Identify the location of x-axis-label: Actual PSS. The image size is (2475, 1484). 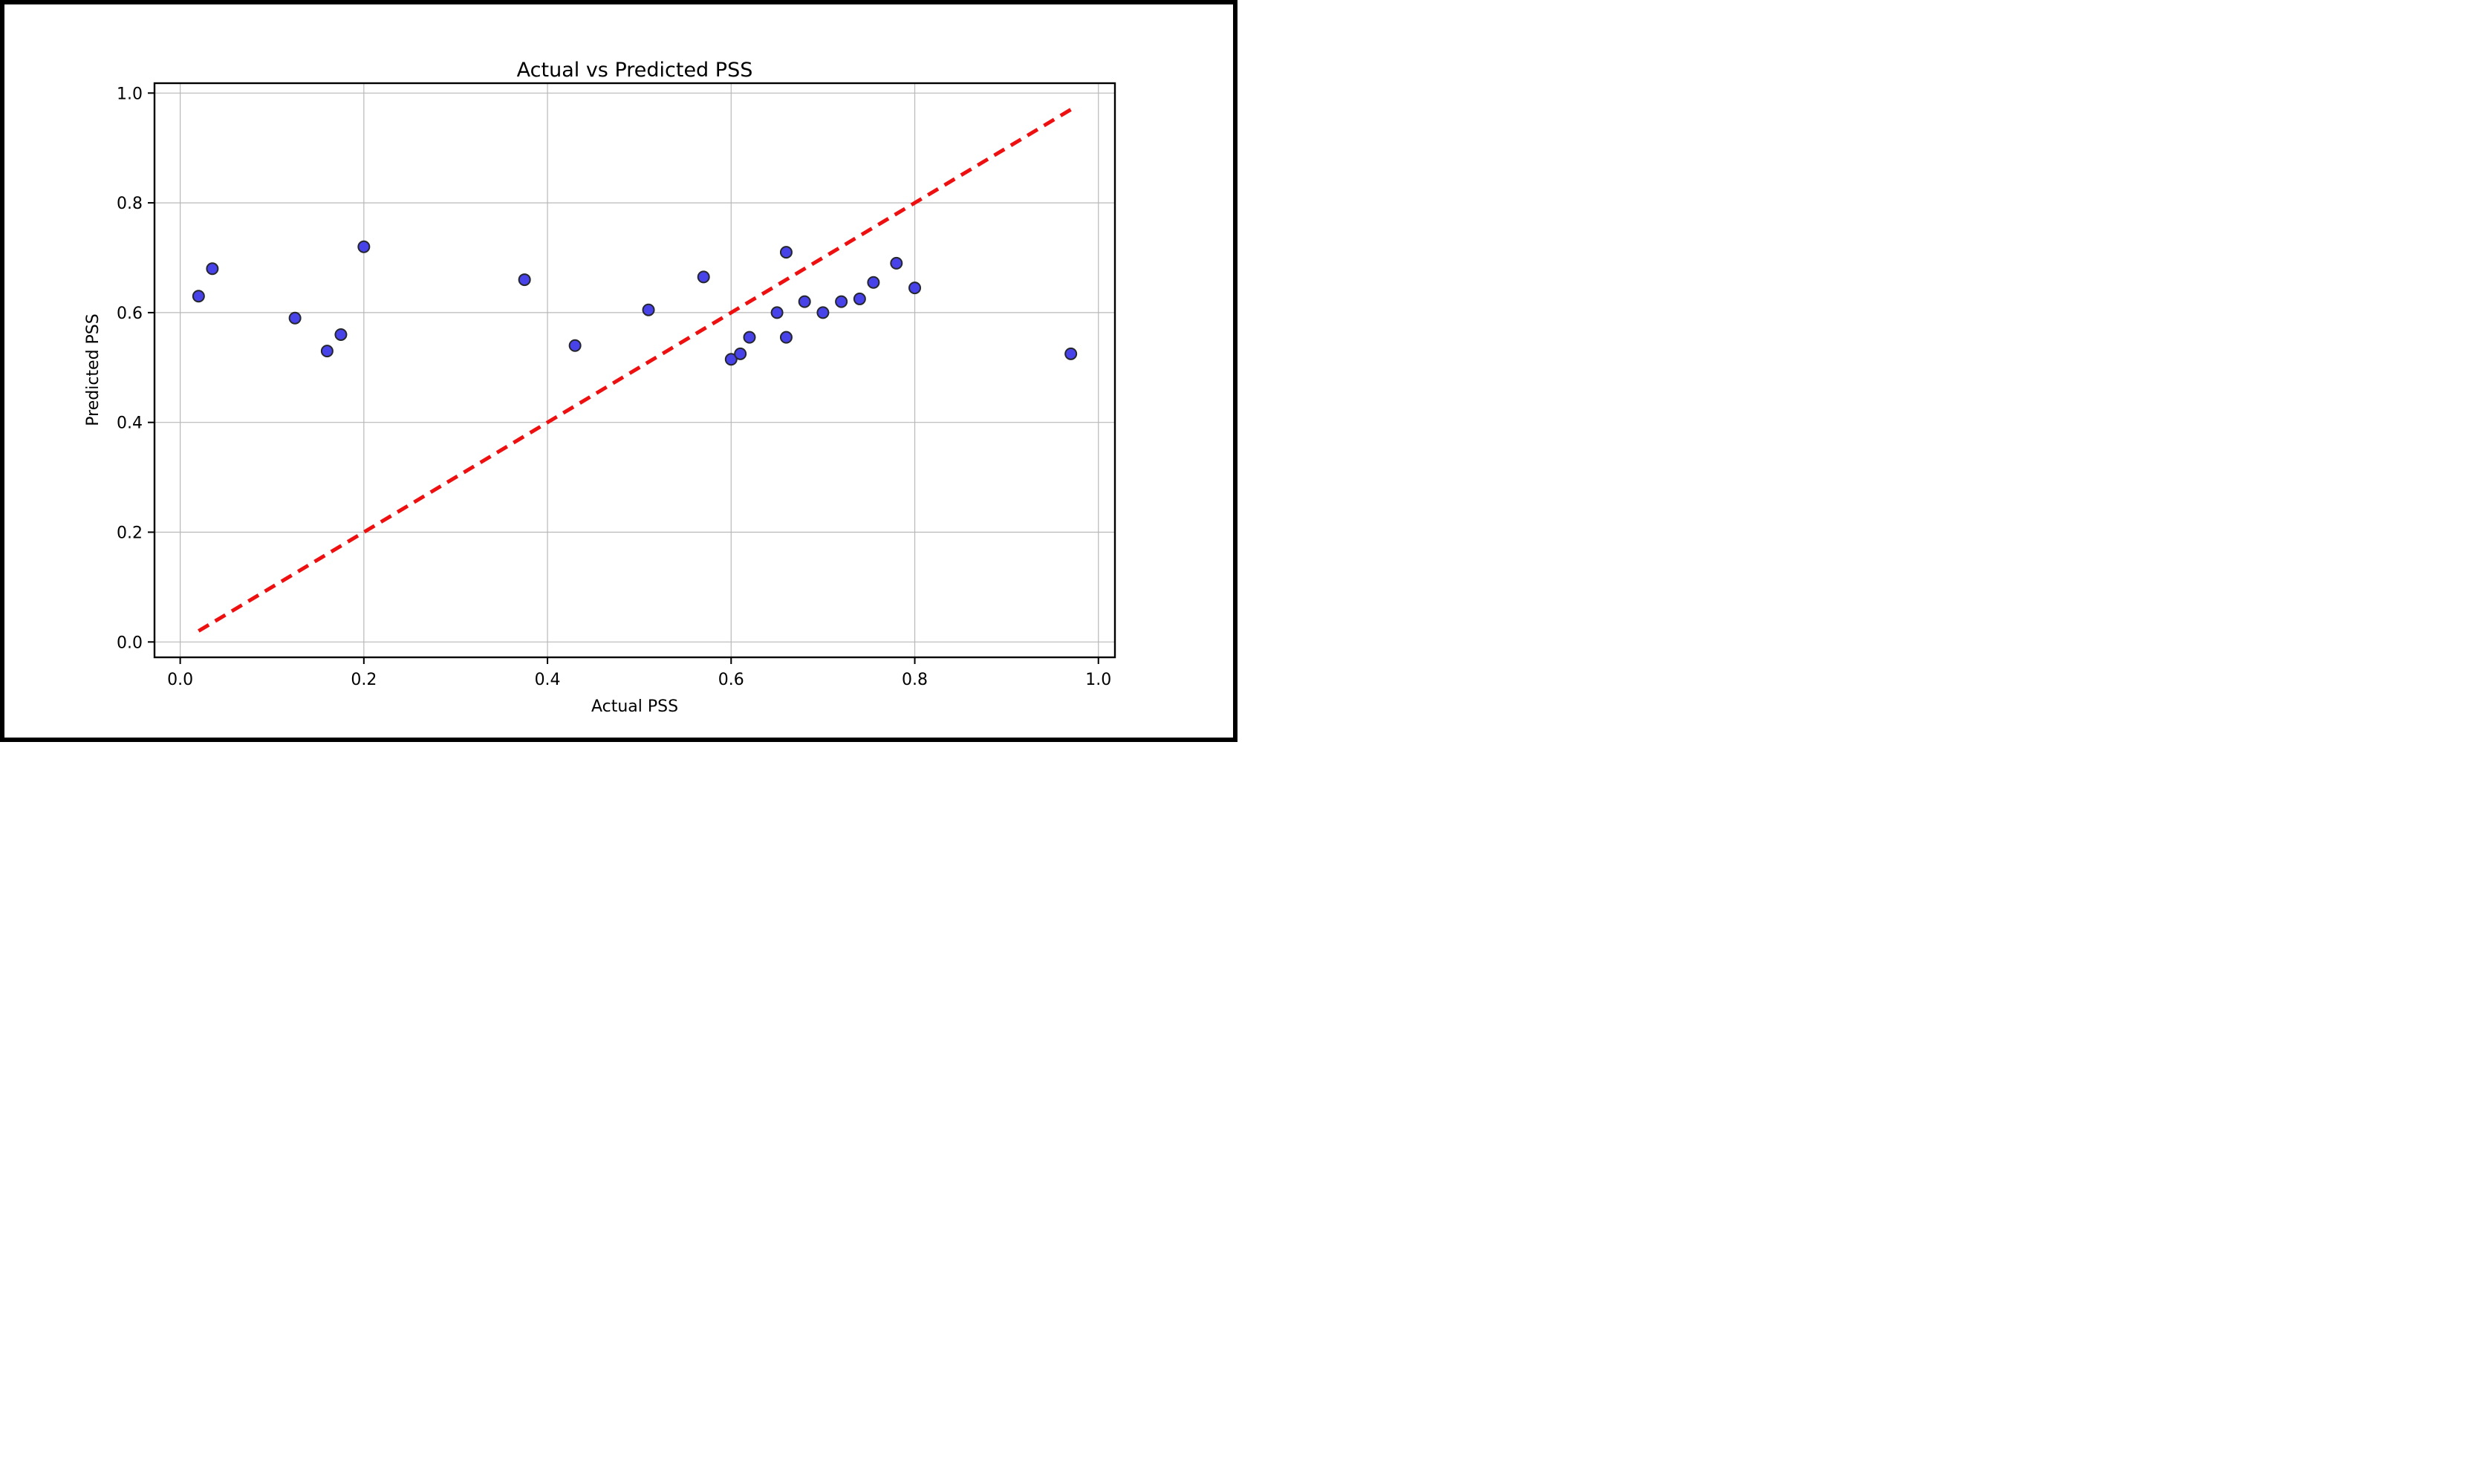
(634, 706).